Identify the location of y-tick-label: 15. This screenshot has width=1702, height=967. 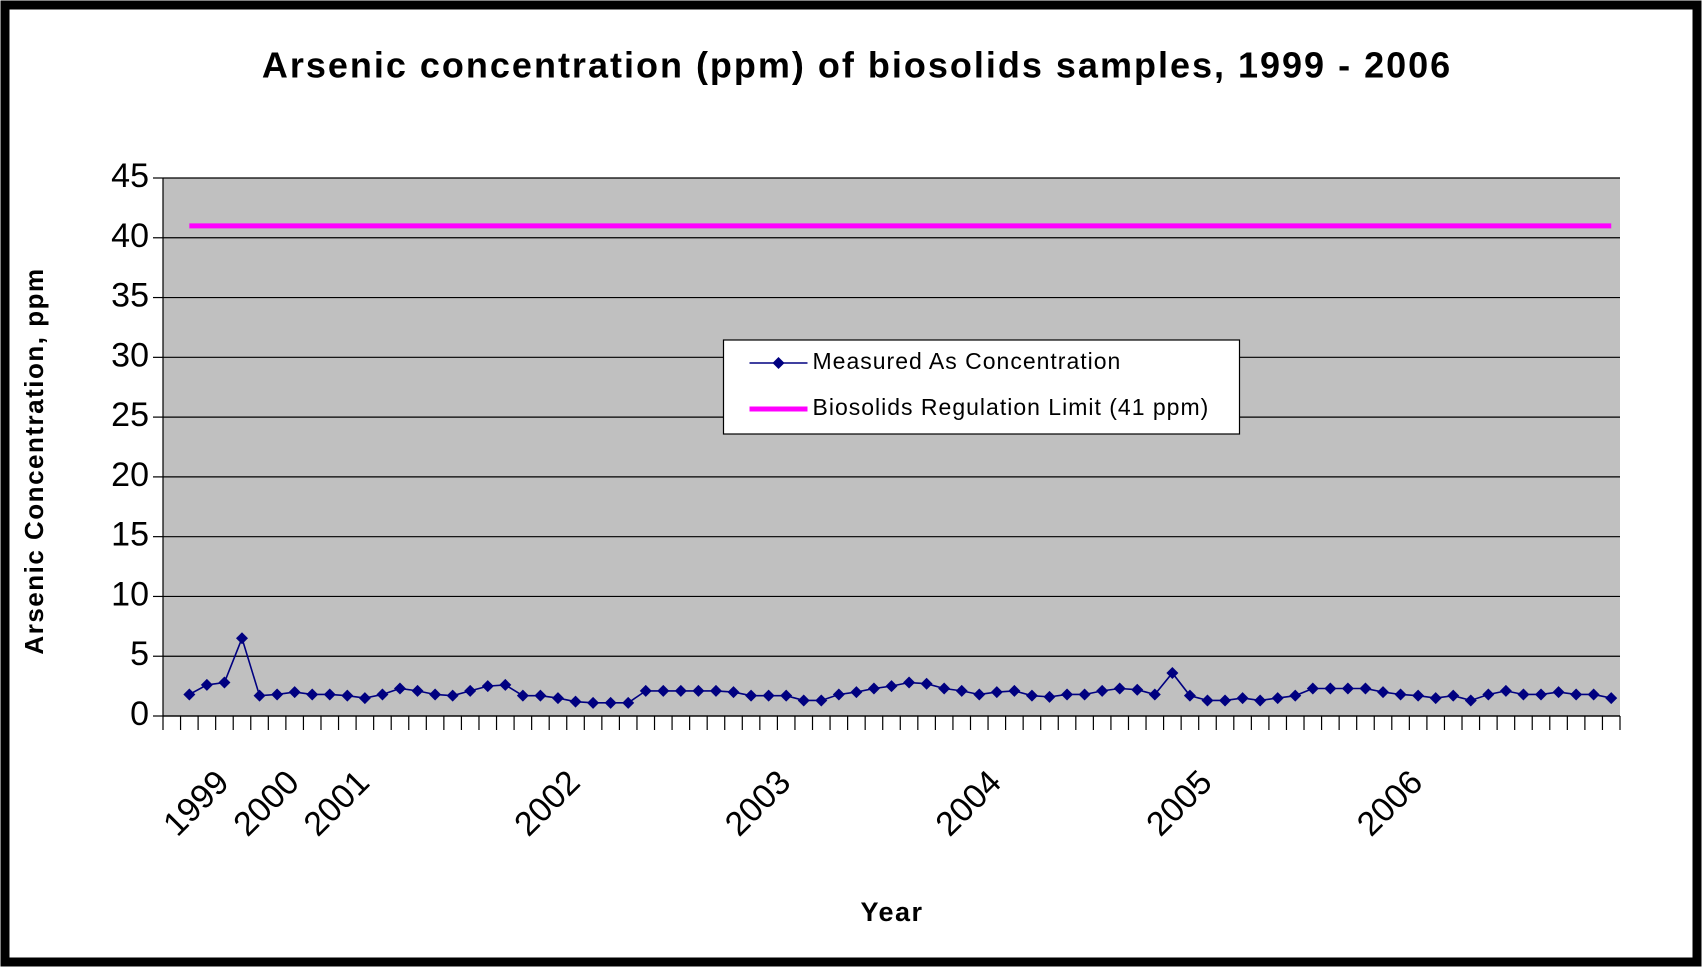
(130, 535).